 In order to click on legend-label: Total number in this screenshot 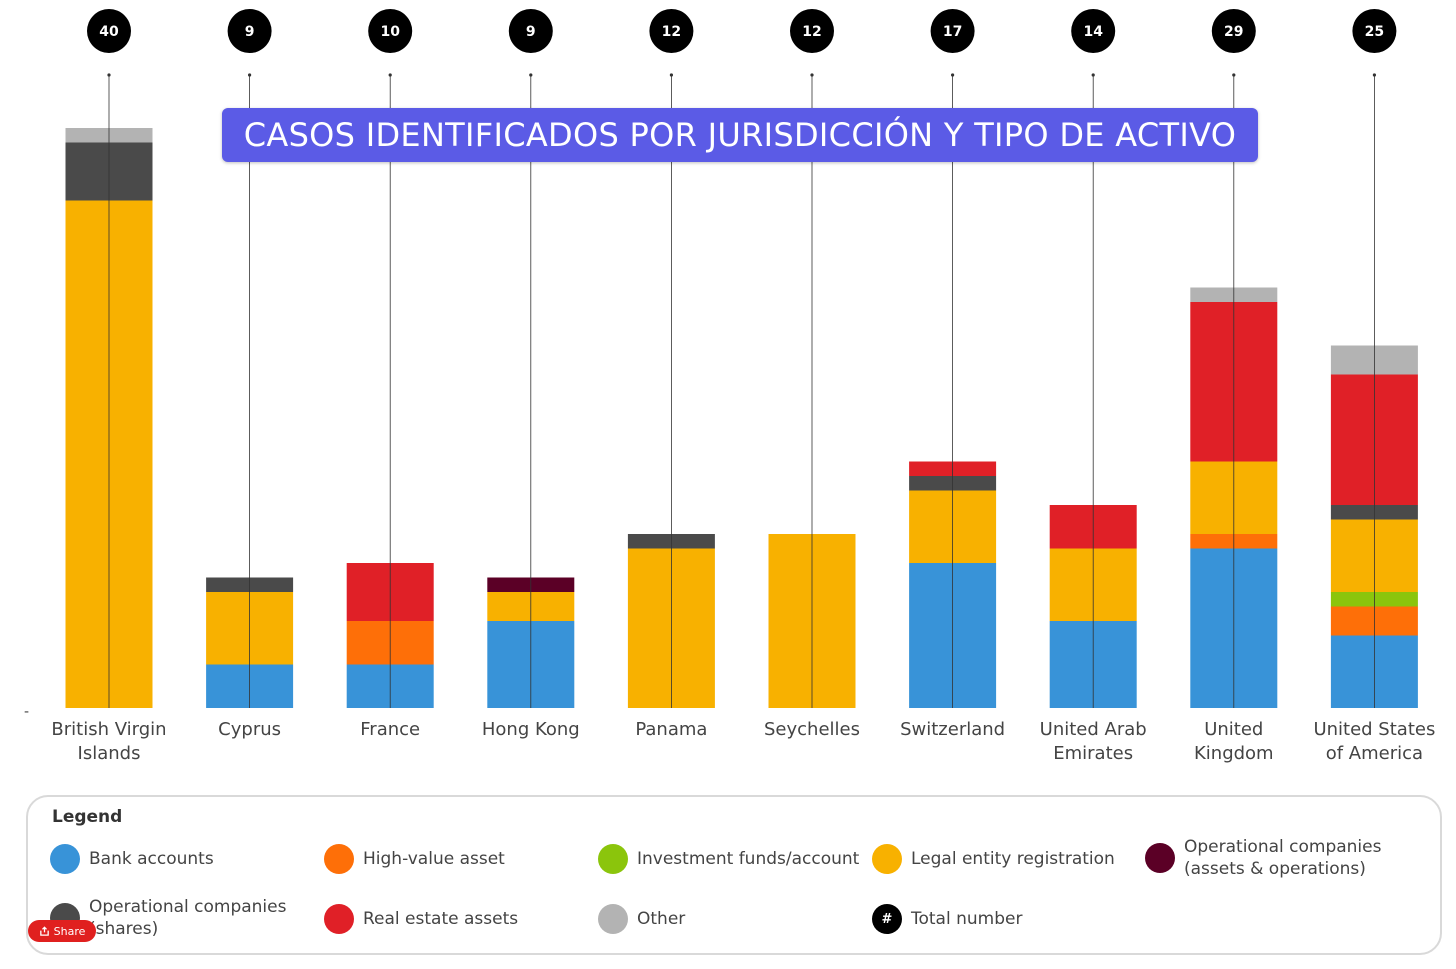, I will do `click(967, 919)`.